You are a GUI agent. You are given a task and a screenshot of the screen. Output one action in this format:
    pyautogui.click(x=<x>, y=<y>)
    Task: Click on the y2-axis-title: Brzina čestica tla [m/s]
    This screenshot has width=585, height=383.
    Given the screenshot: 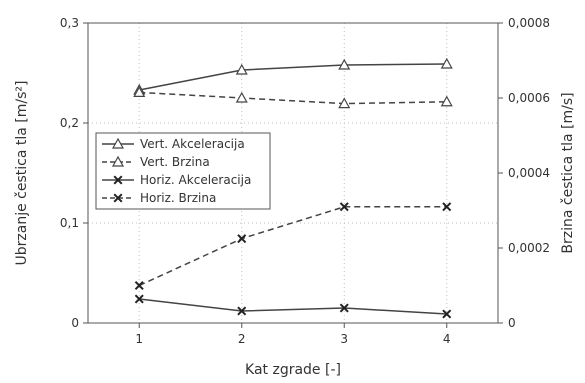 What is the action you would take?
    pyautogui.click(x=568, y=172)
    